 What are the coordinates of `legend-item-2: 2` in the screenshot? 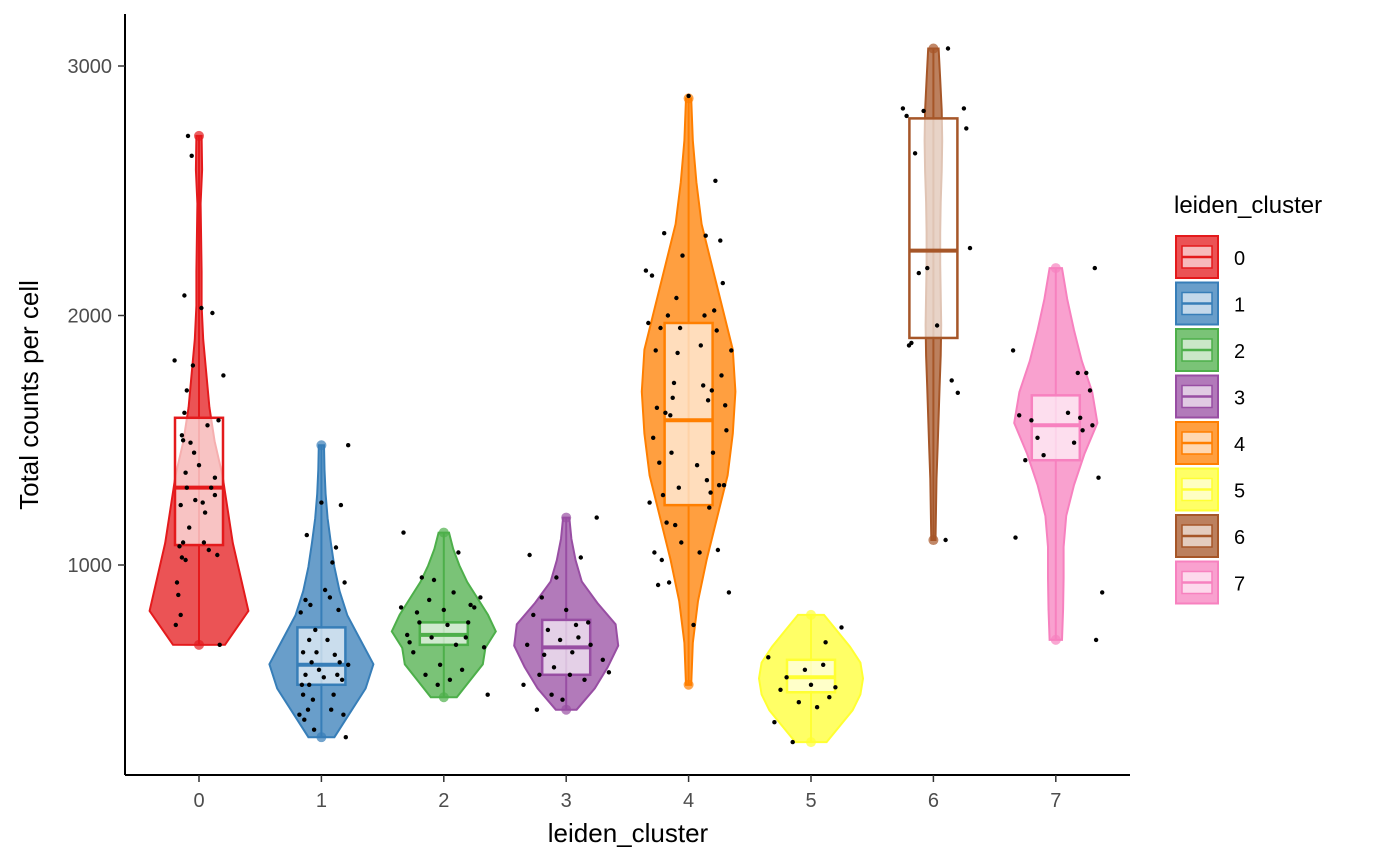 It's located at (1210, 350).